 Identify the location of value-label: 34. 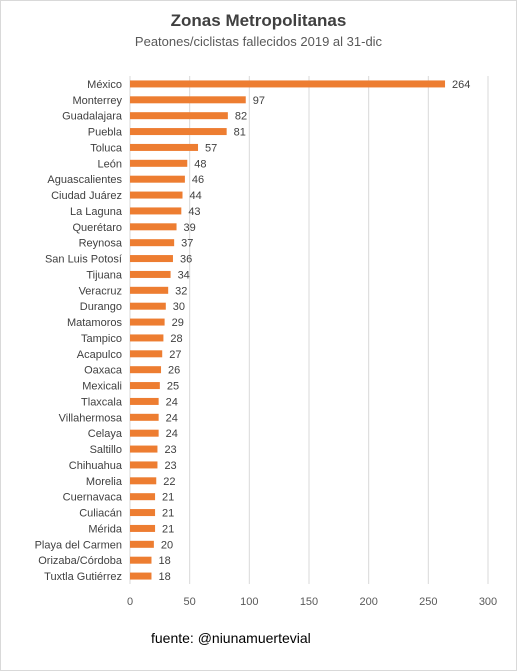
(184, 275).